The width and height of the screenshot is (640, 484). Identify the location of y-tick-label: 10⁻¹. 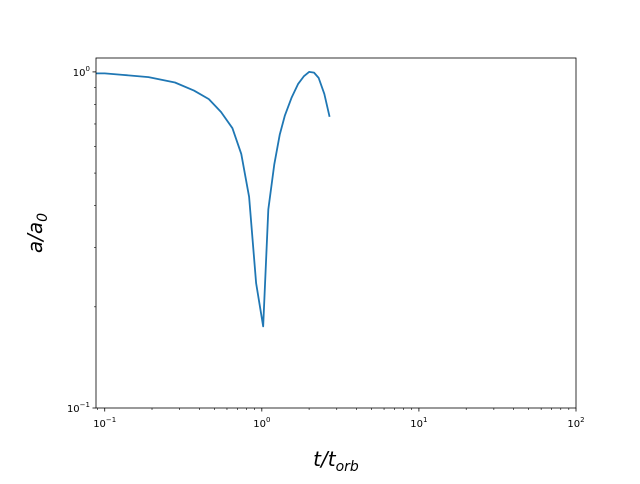
(78, 408).